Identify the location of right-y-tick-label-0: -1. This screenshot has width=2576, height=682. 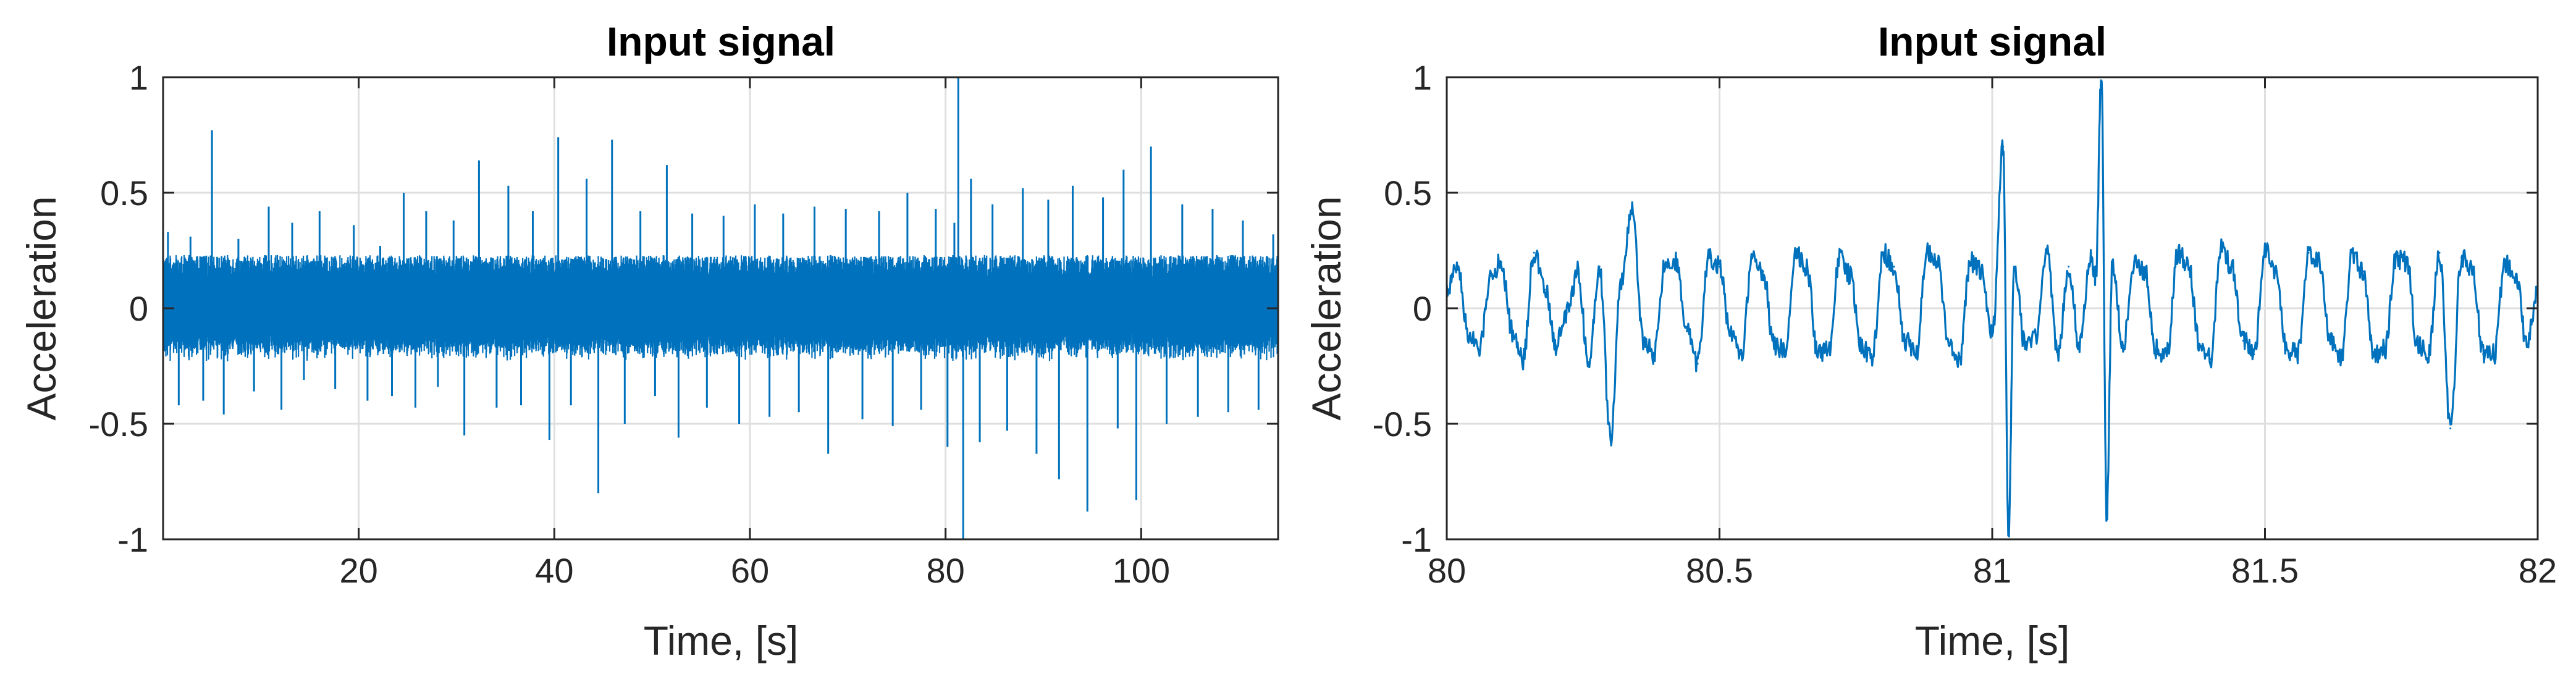
(1416, 539).